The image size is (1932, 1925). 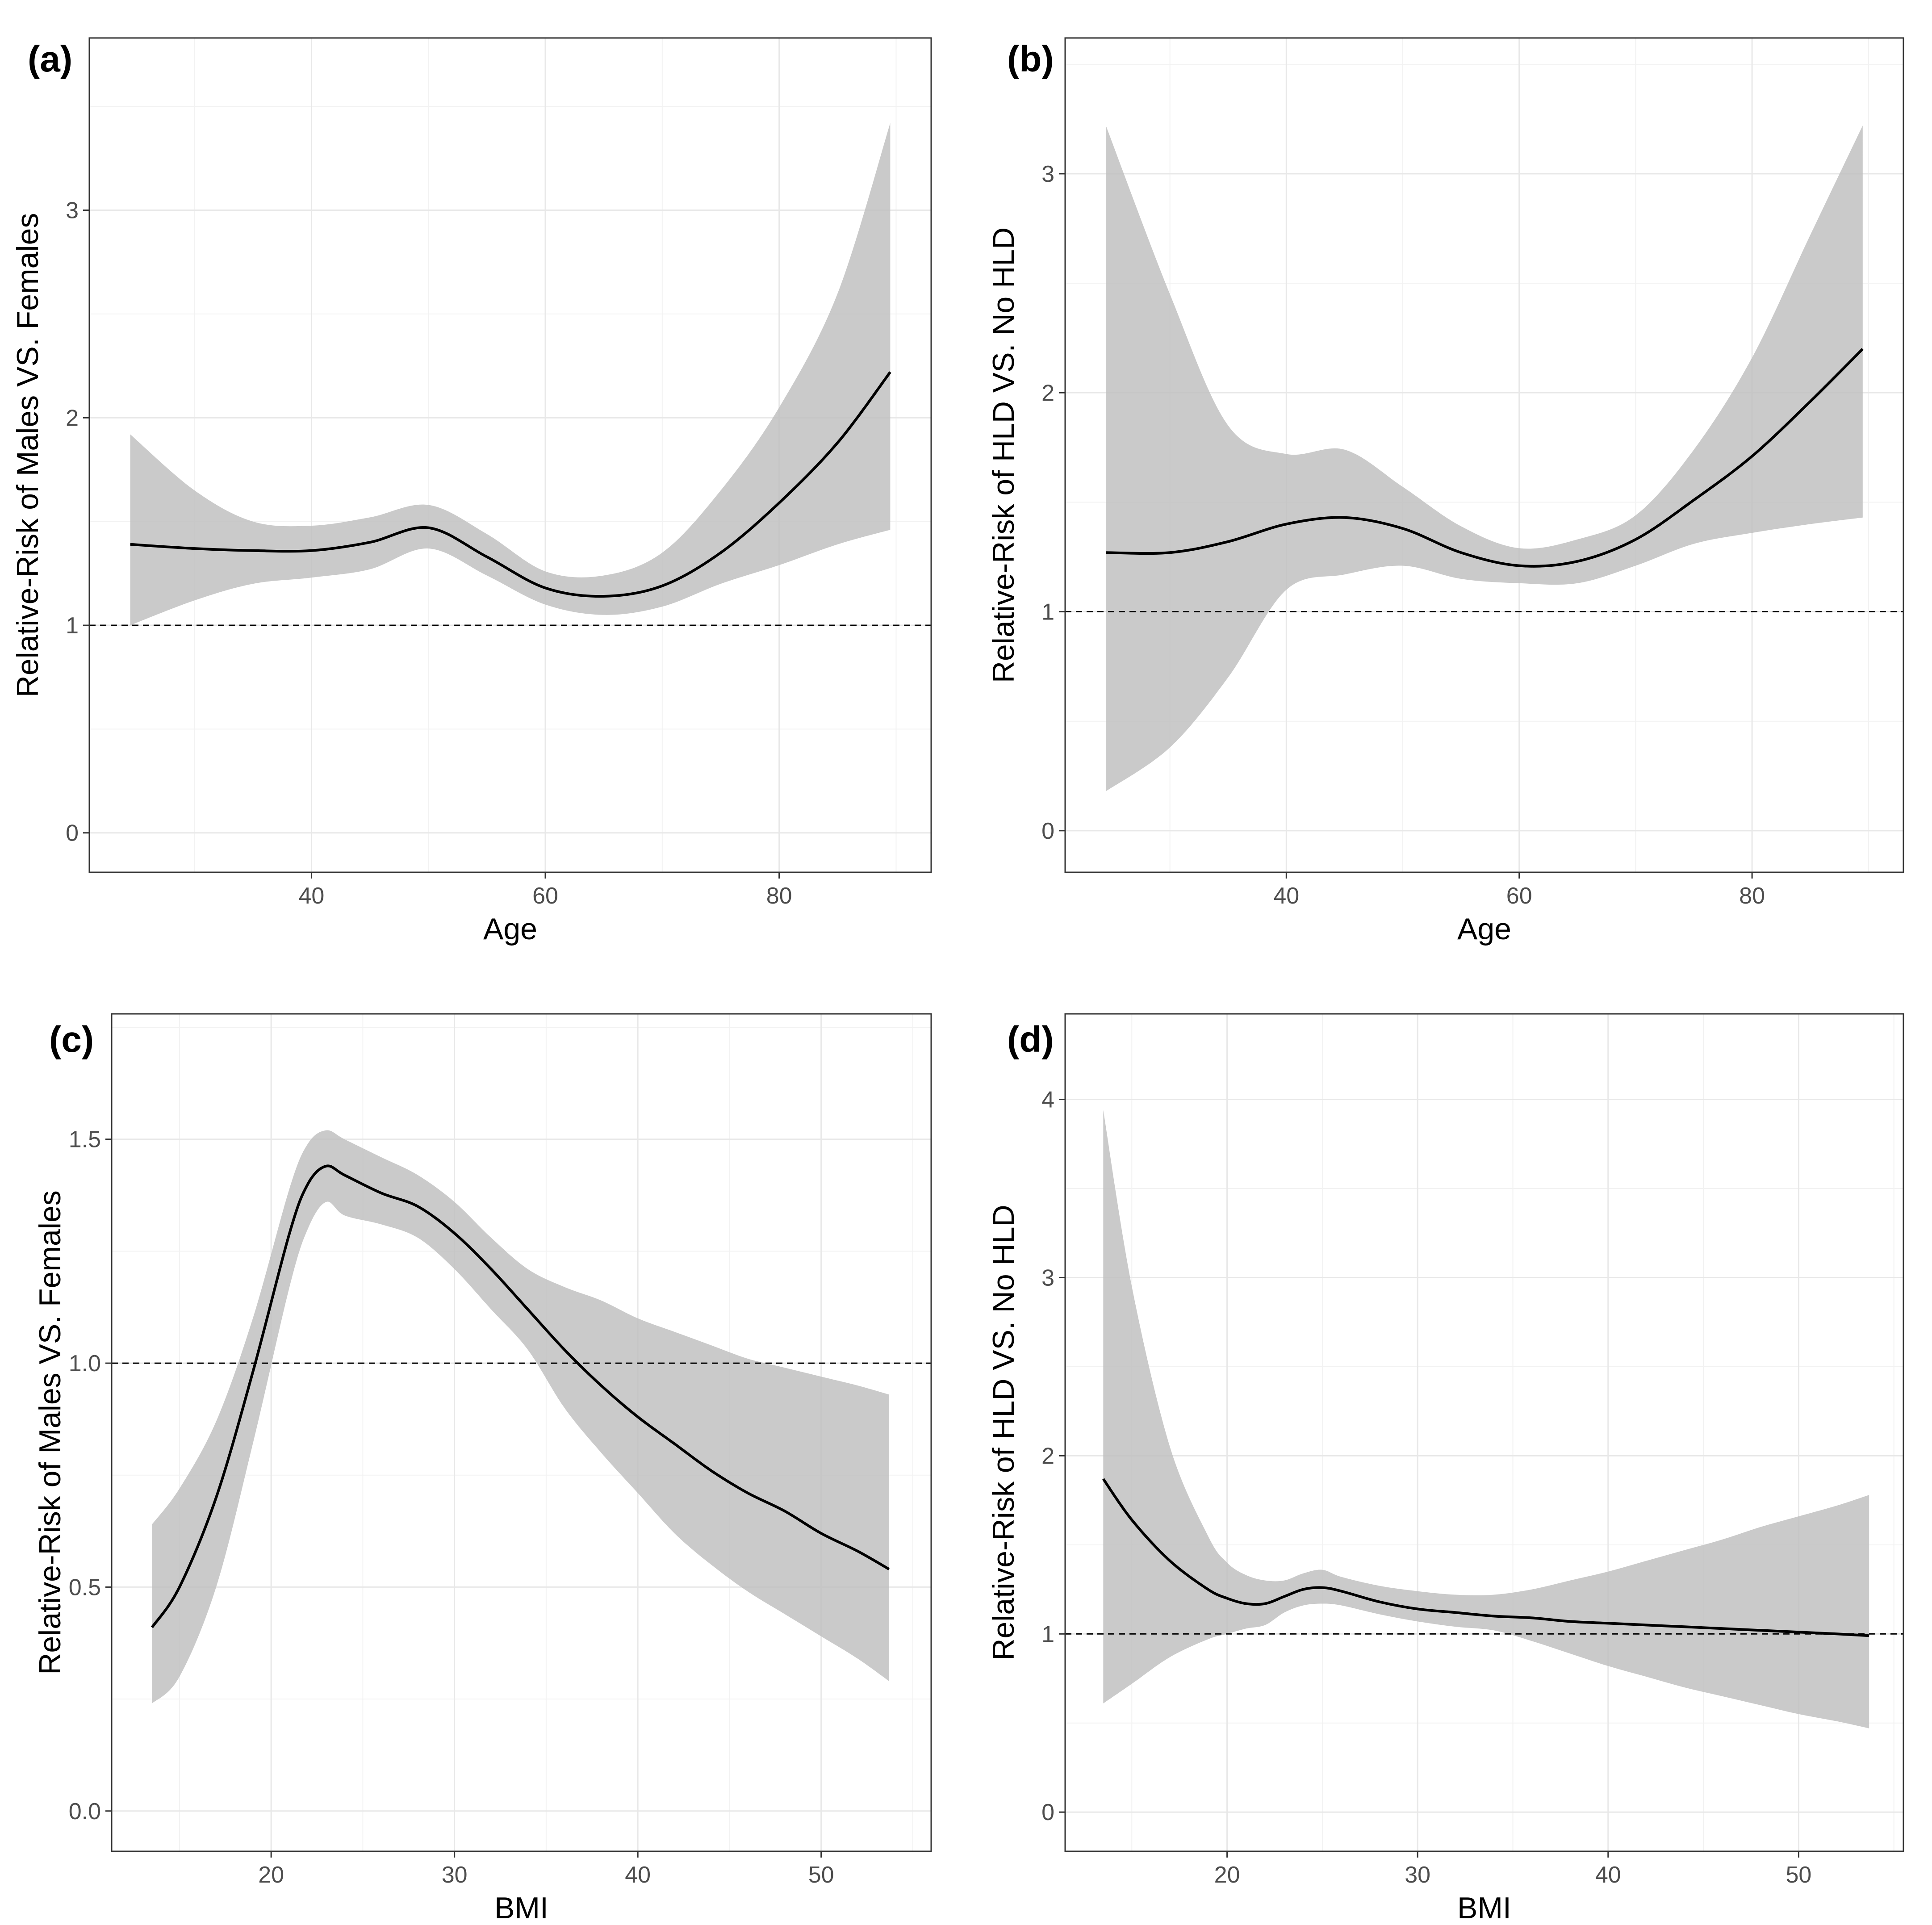 I want to click on y-tick-label: 4, so click(x=1048, y=1100).